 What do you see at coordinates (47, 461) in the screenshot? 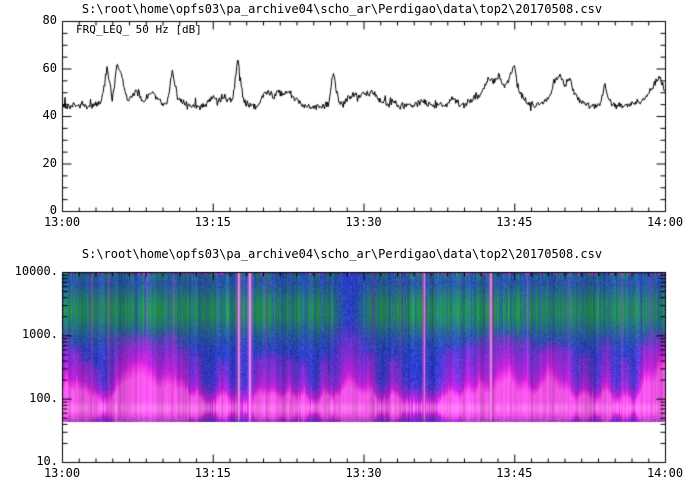
I see `y-tick-label: 10.` at bounding box center [47, 461].